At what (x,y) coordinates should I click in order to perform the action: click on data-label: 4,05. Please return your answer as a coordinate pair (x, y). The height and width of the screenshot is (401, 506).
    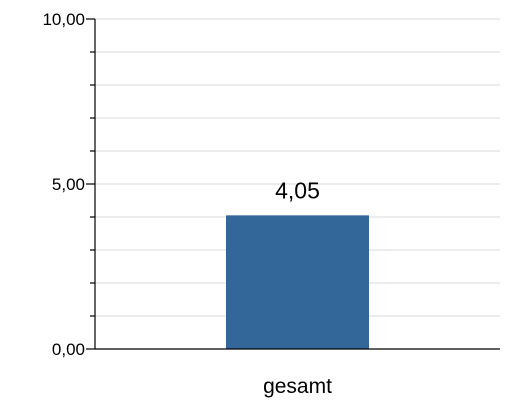
    Looking at the image, I should click on (297, 190).